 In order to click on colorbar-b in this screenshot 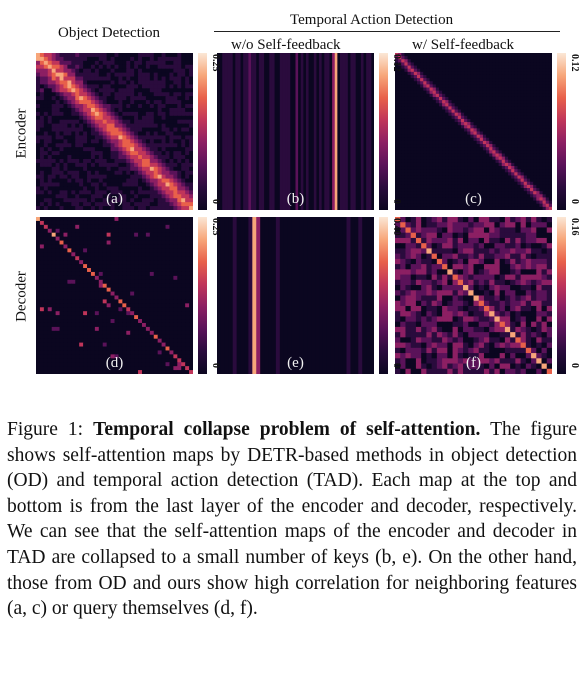, I will do `click(383, 131)`.